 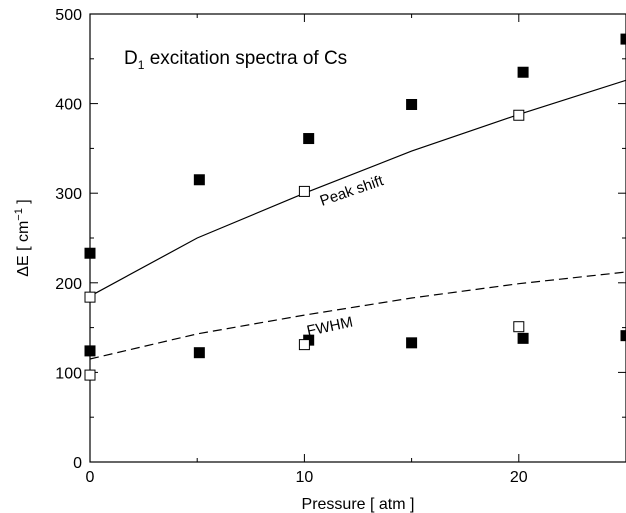 What do you see at coordinates (519, 477) in the screenshot?
I see `x-tick-label: 20` at bounding box center [519, 477].